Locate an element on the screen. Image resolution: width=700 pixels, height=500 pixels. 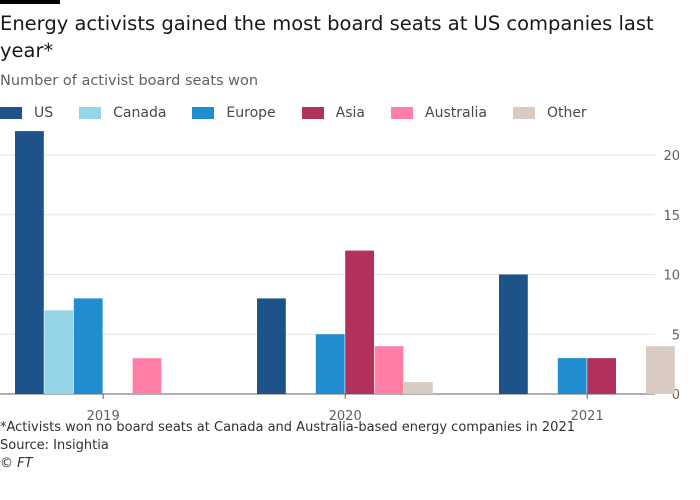
bar-us-2019 is located at coordinates (29, 262).